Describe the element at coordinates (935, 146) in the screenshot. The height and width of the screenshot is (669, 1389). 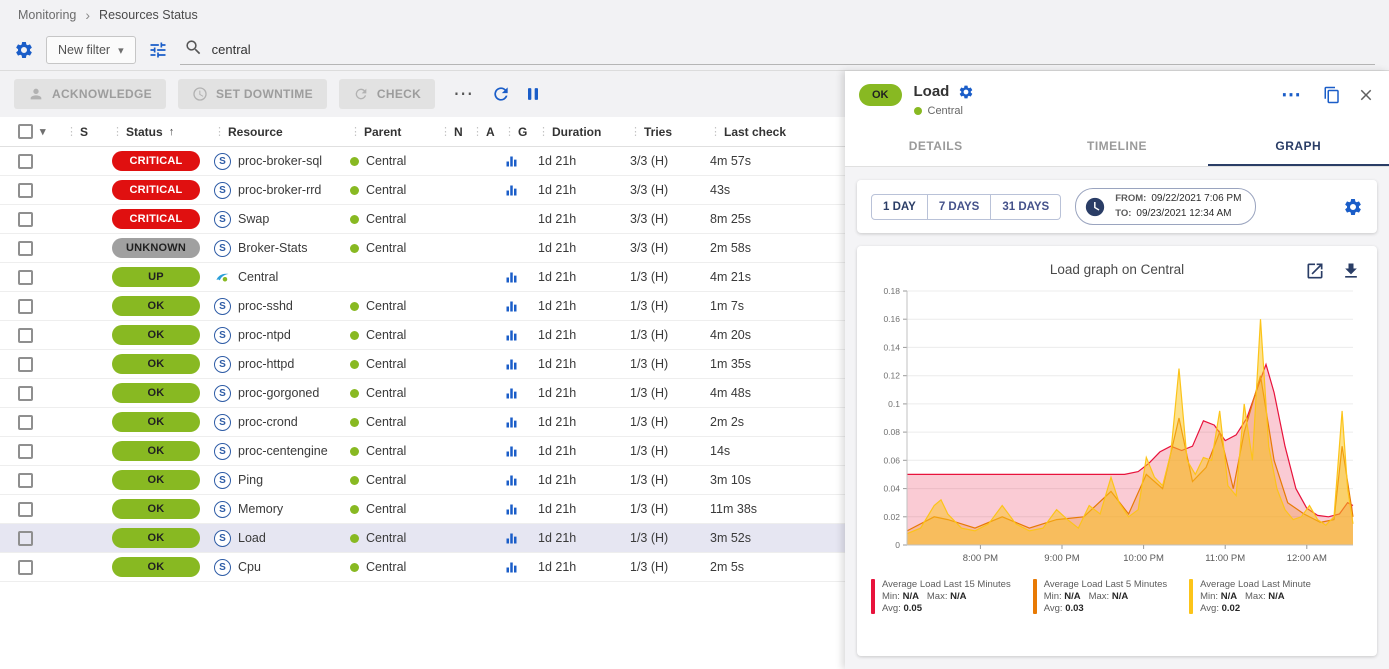
I see `tab-details: DETAILS` at that location.